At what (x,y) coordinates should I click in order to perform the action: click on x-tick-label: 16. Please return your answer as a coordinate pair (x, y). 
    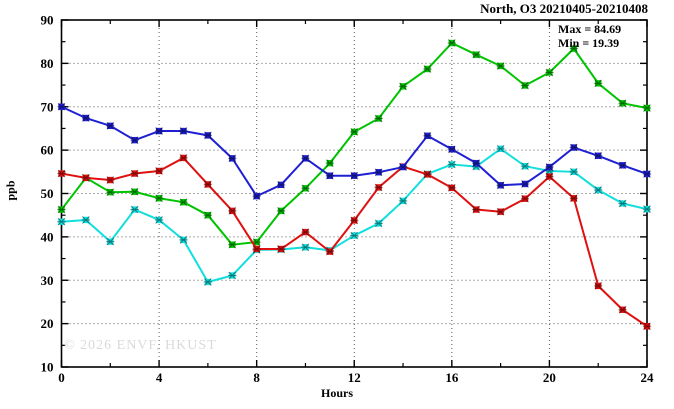
    Looking at the image, I should click on (452, 377).